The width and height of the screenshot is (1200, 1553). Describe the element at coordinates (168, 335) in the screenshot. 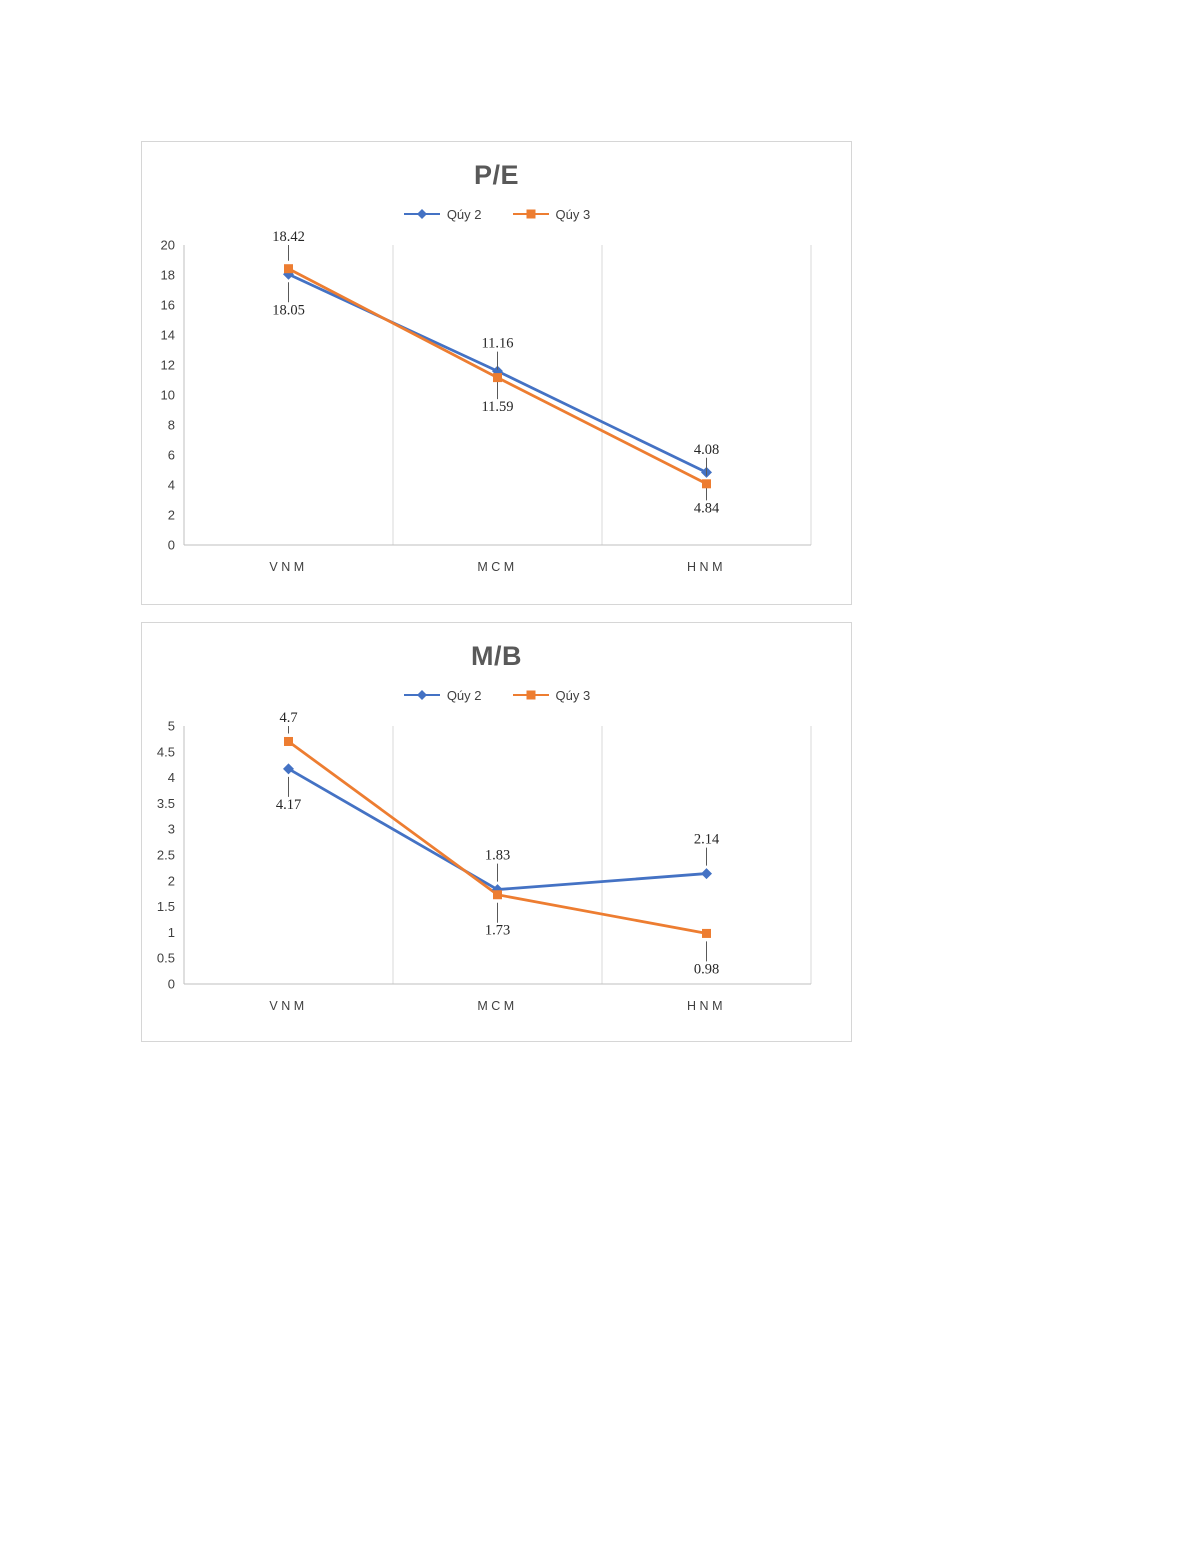

I see `y-tick-label: 14` at that location.